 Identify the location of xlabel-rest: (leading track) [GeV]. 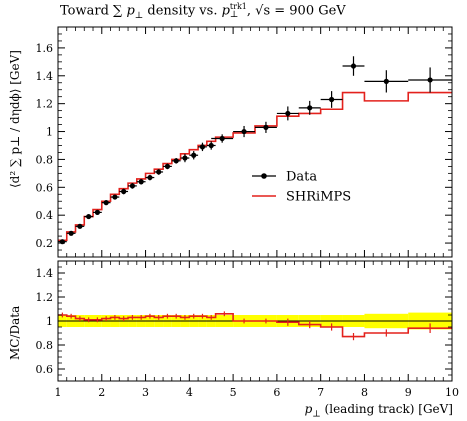
(386, 409).